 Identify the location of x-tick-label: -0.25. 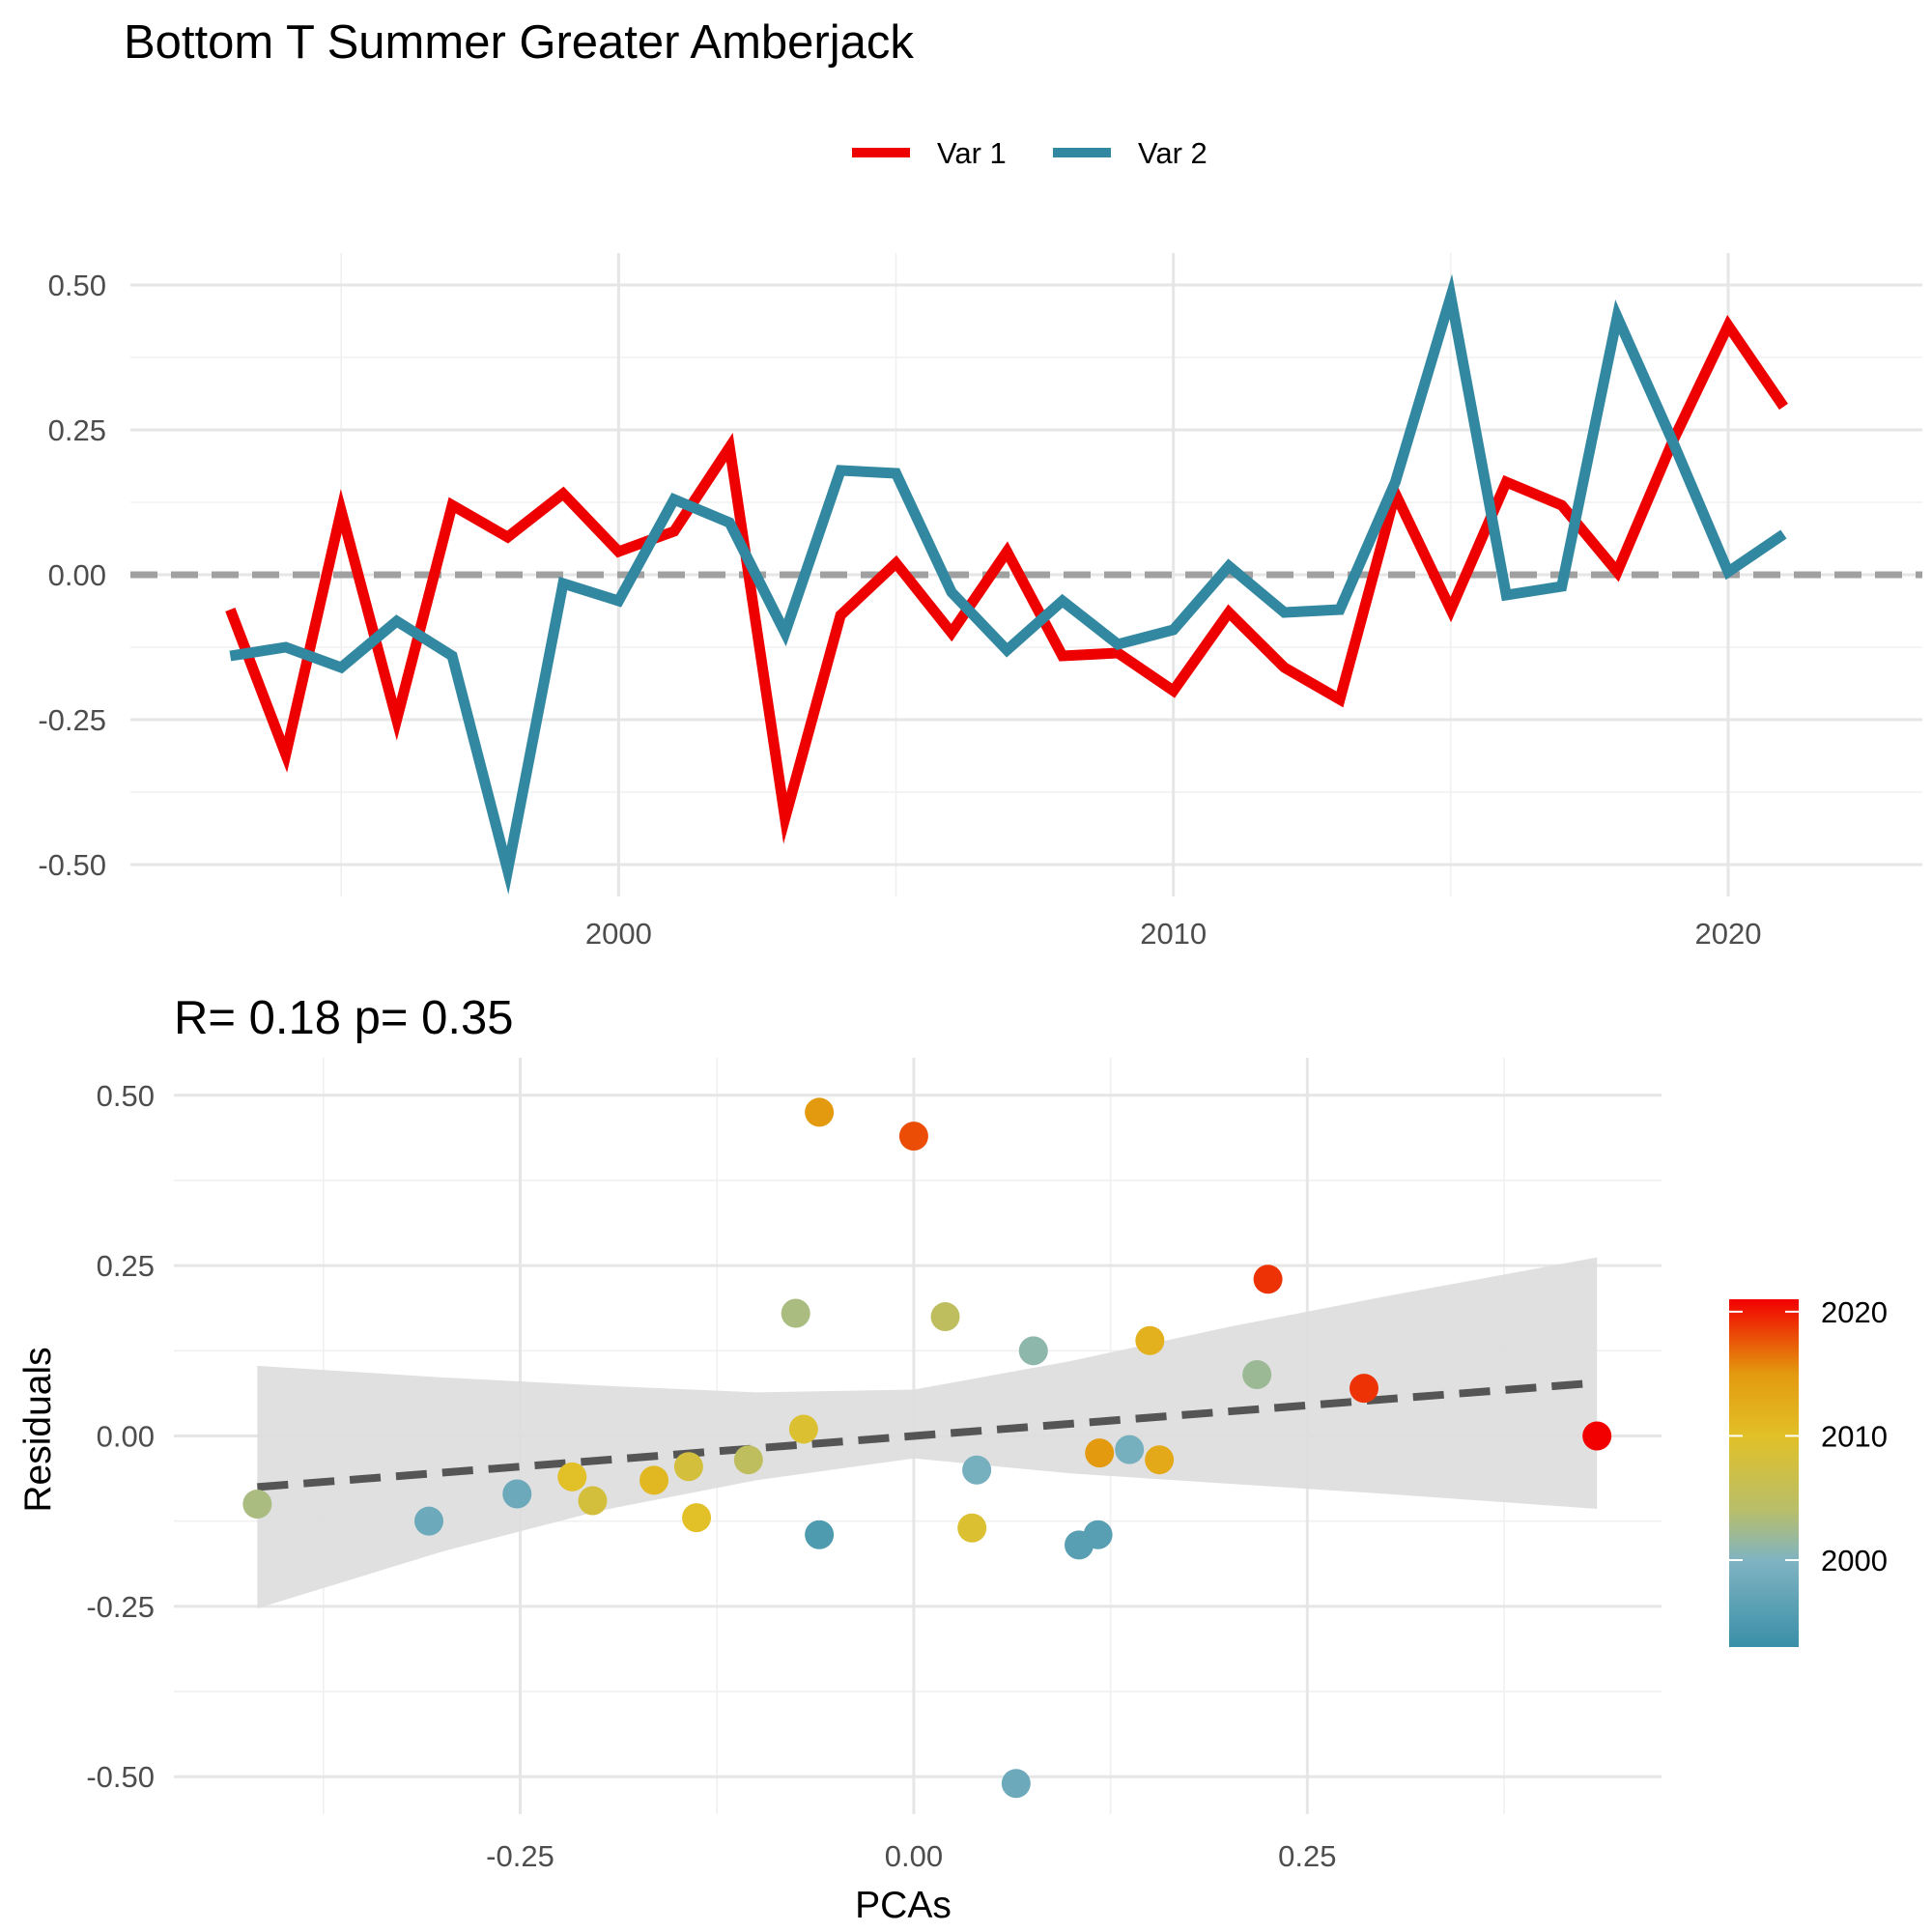
(520, 1856).